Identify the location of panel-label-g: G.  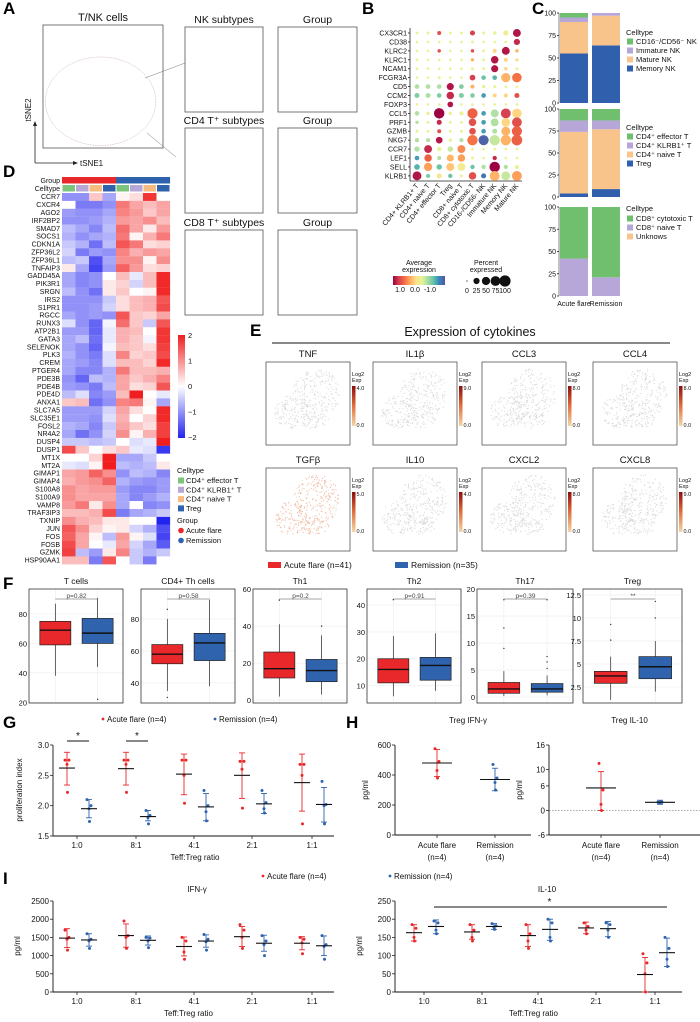
(9, 722).